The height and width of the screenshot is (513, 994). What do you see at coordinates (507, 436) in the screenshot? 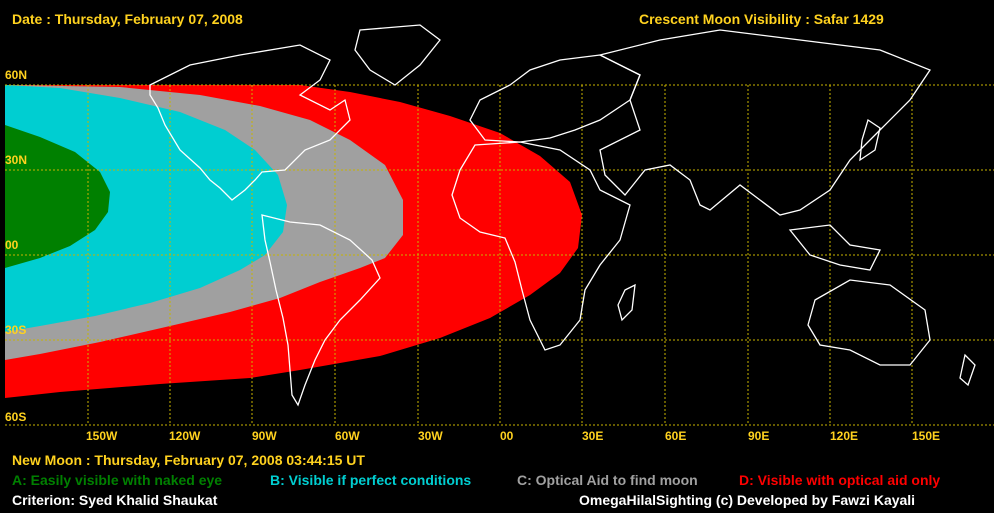
I see `lon-label-00: 00` at bounding box center [507, 436].